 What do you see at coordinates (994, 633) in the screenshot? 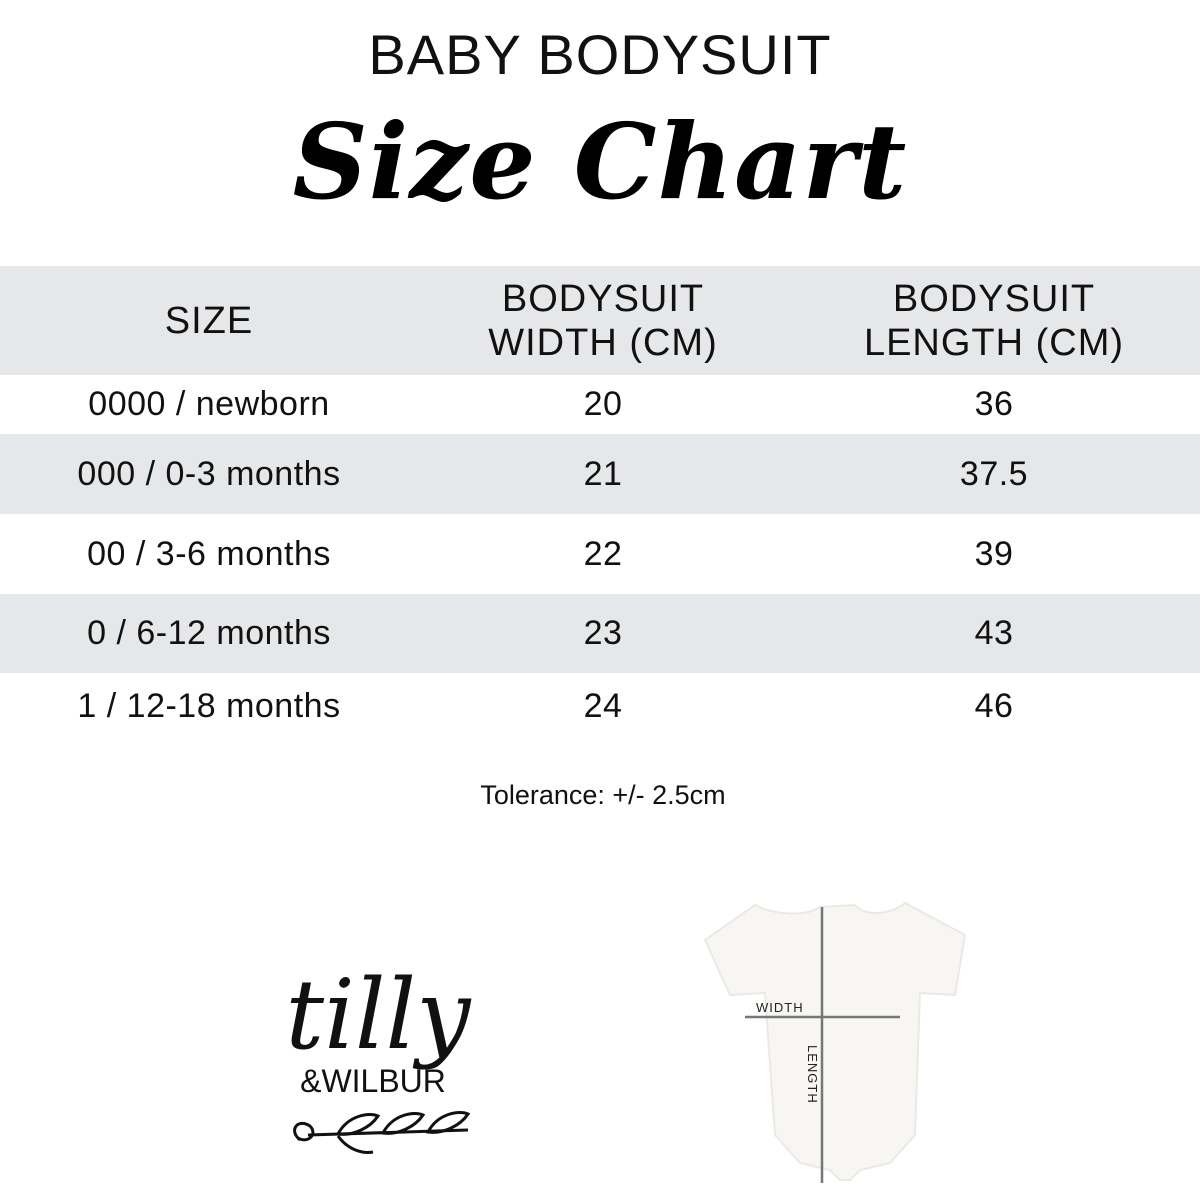
I see `length-cell: 43` at bounding box center [994, 633].